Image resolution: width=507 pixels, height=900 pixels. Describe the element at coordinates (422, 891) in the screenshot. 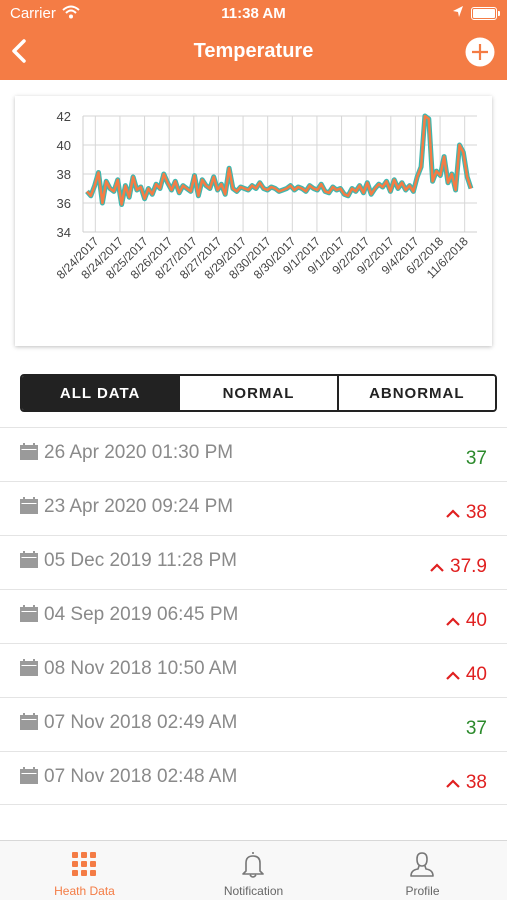

I see `tab-label: Profile` at that location.